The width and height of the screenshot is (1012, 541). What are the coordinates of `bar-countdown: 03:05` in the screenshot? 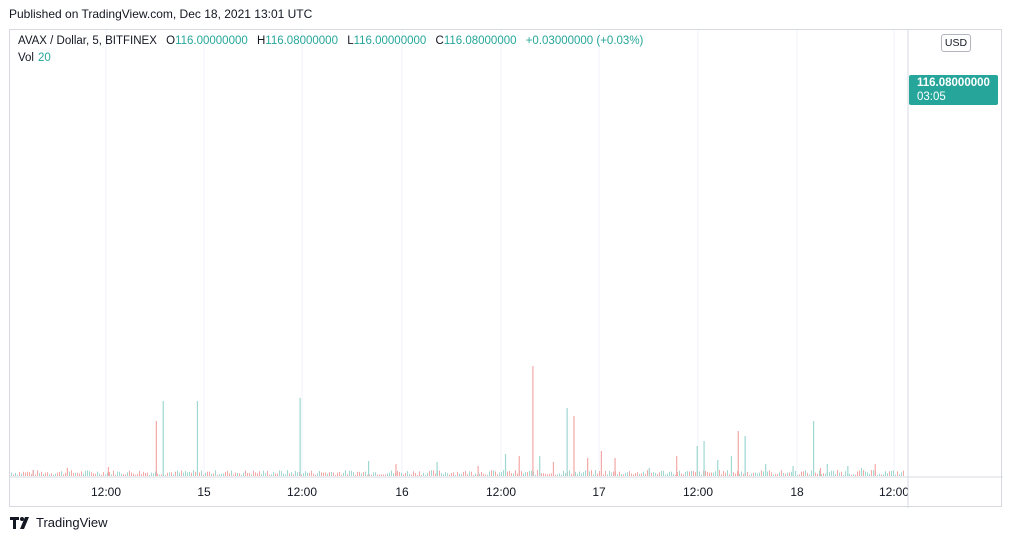 It's located at (931, 97).